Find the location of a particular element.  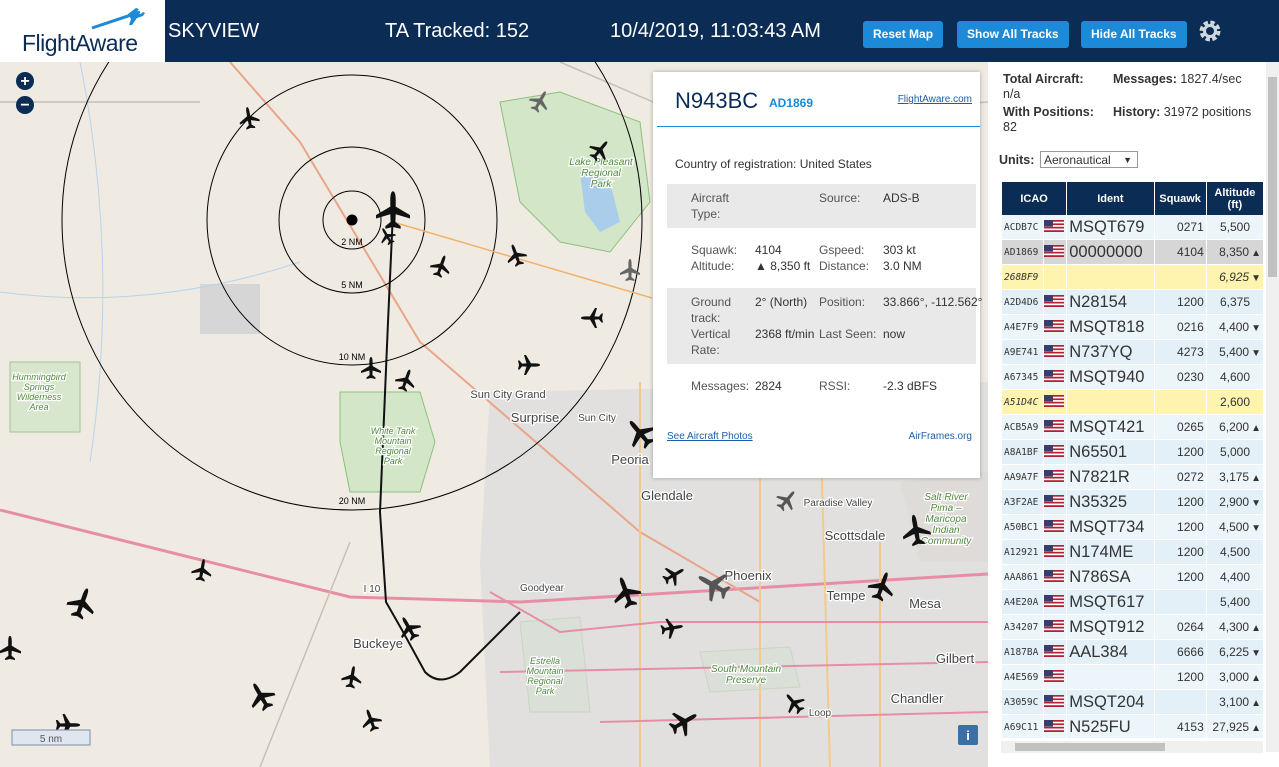

icao-cell: A187BA is located at coordinates (1023, 652).